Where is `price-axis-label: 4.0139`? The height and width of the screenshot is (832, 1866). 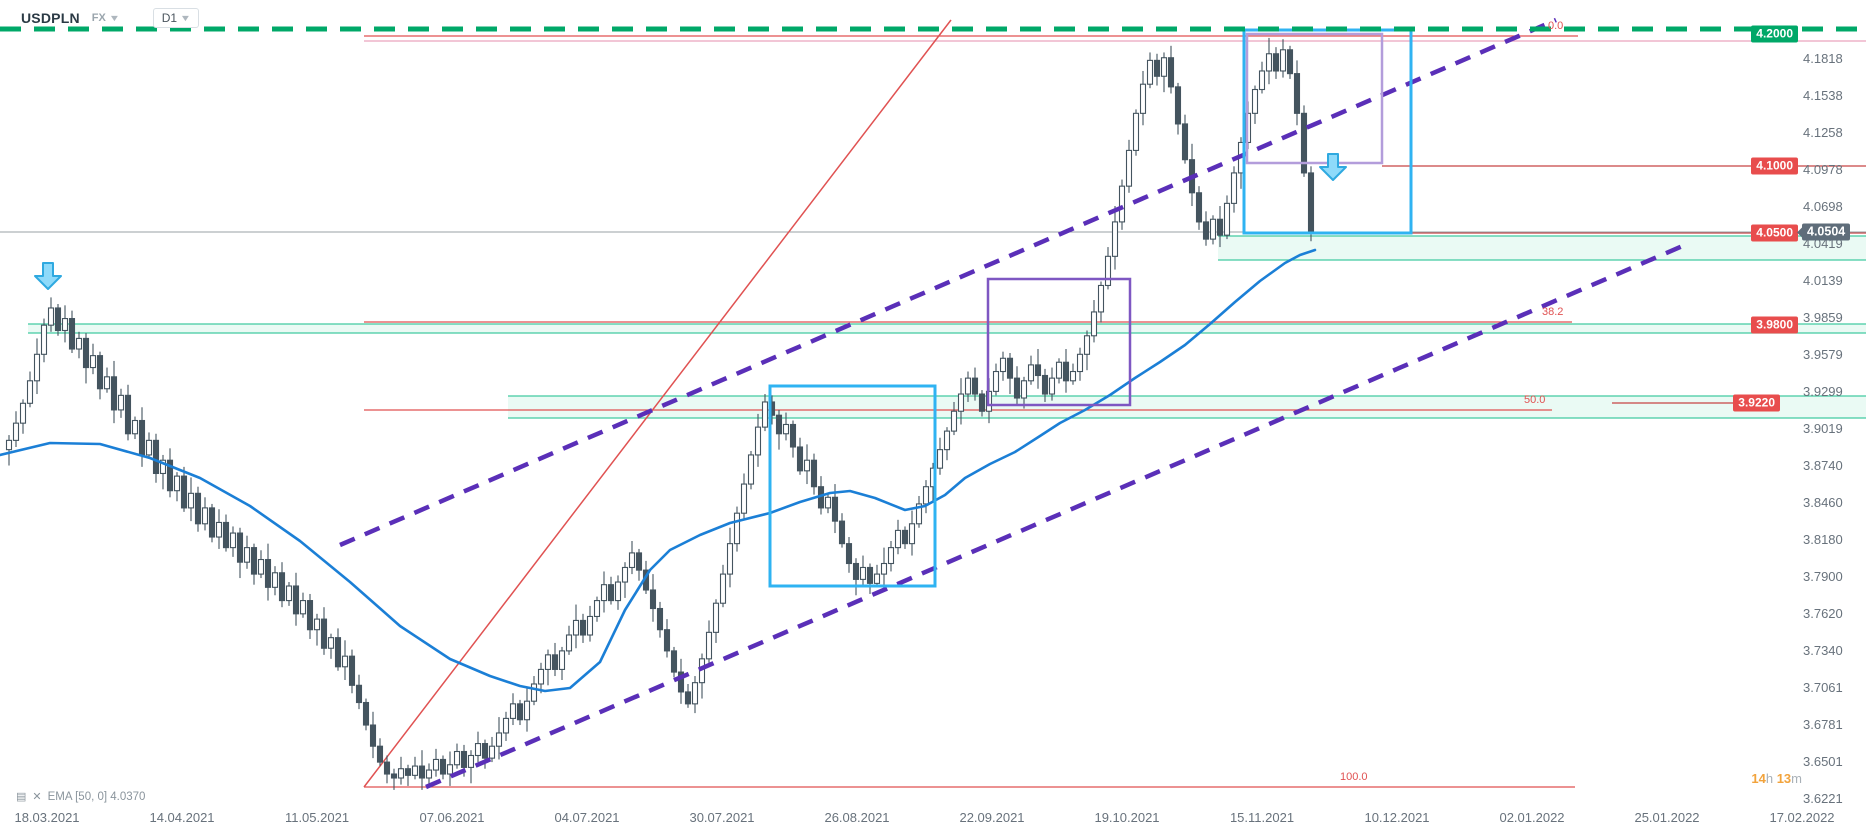
price-axis-label: 4.0139 is located at coordinates (1823, 280).